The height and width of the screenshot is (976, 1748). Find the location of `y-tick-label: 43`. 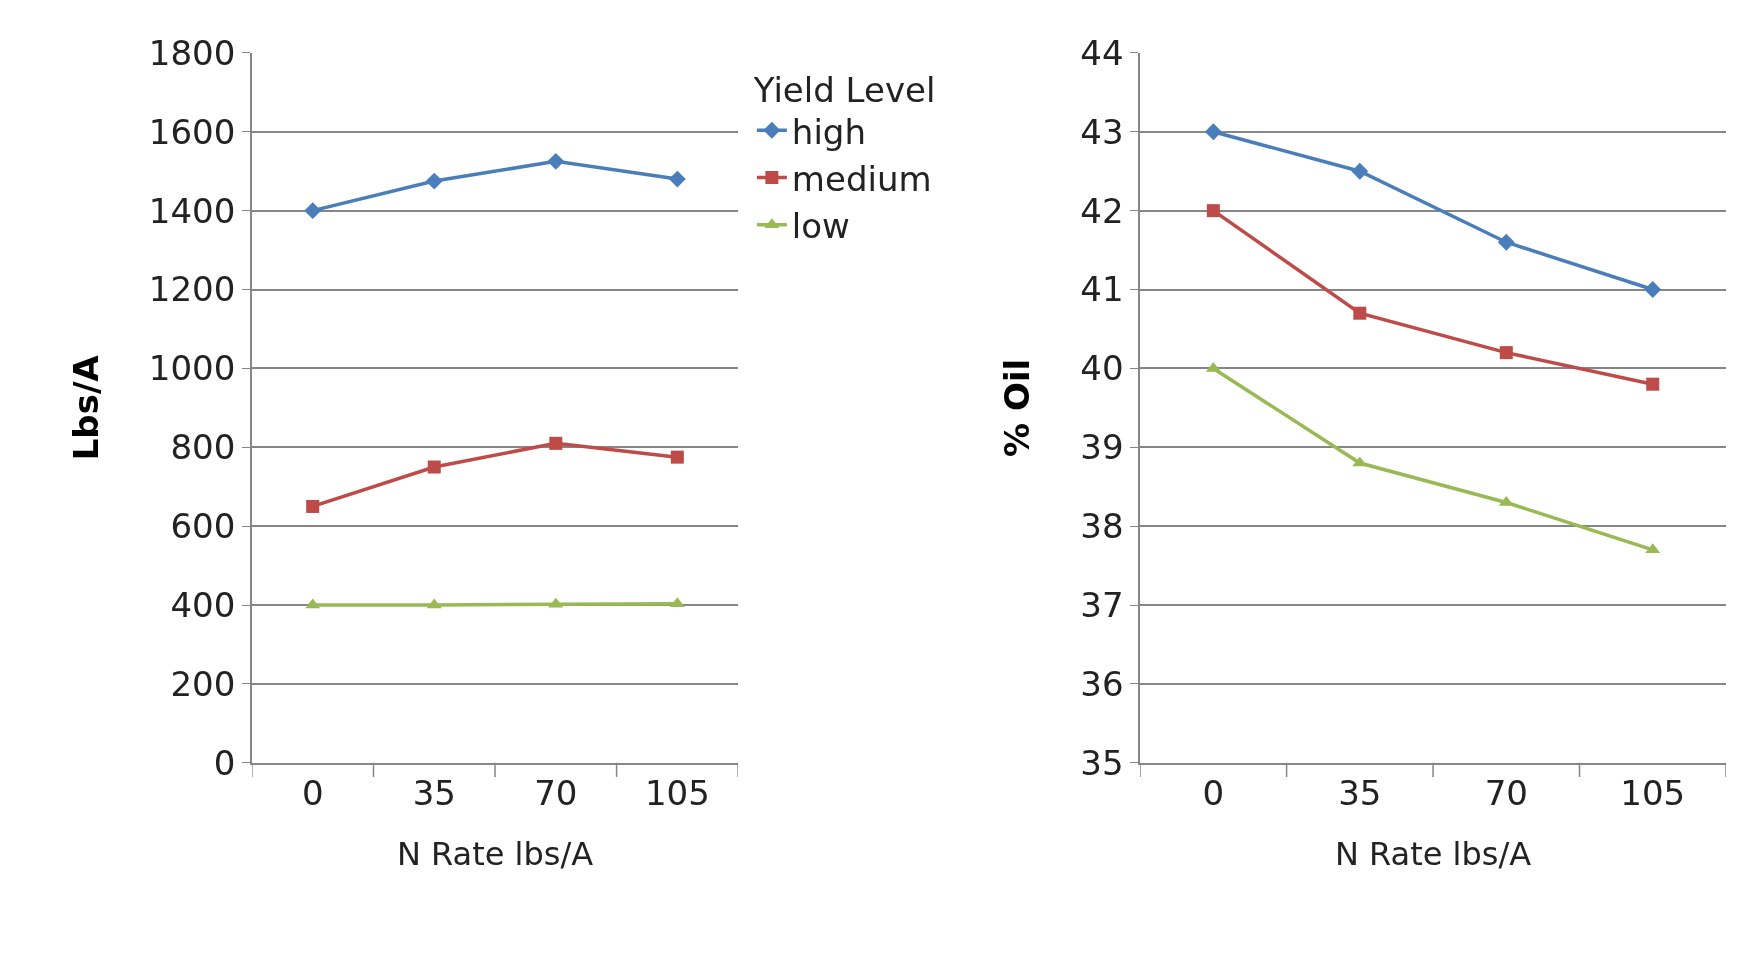

y-tick-label: 43 is located at coordinates (1102, 131).